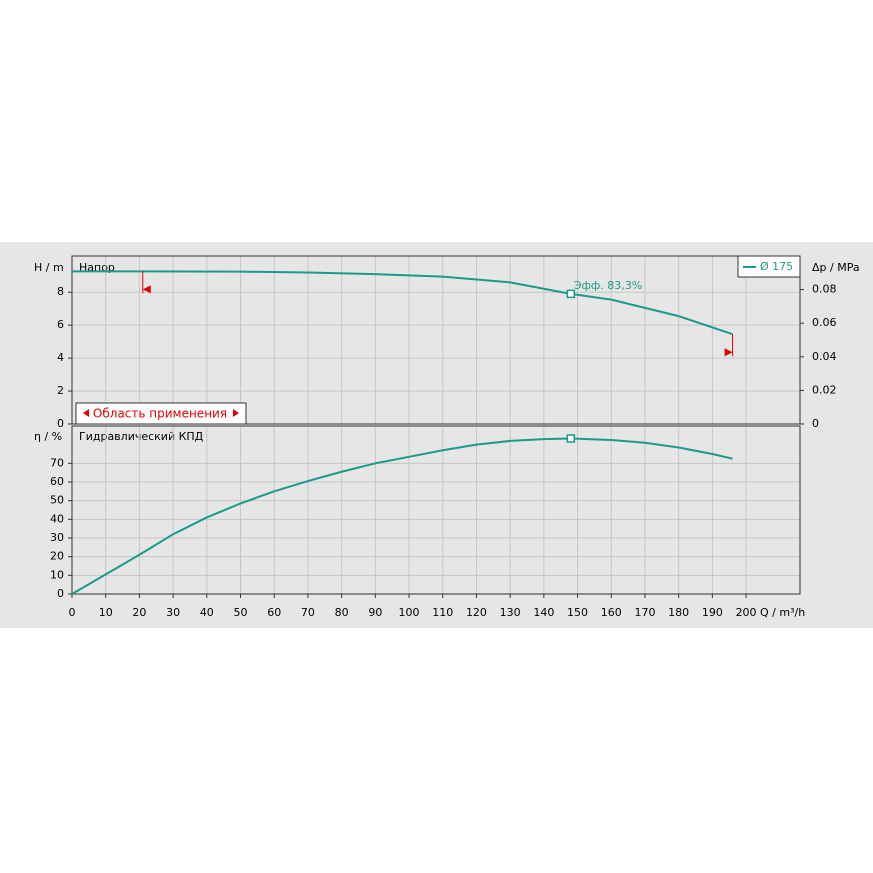 The width and height of the screenshot is (873, 873). What do you see at coordinates (782, 612) in the screenshot?
I see `x-label: Q / m³/h` at bounding box center [782, 612].